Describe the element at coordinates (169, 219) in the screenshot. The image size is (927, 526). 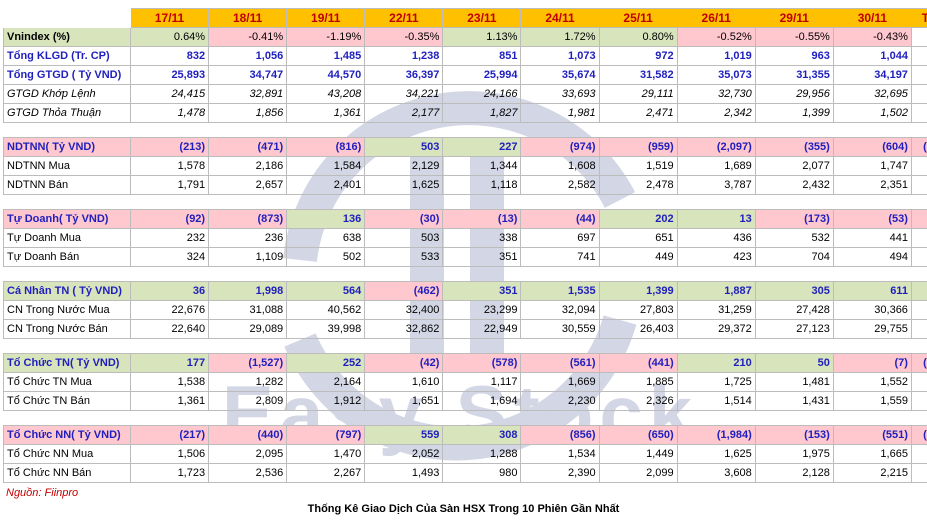
I see `value-cell: (92)` at that location.